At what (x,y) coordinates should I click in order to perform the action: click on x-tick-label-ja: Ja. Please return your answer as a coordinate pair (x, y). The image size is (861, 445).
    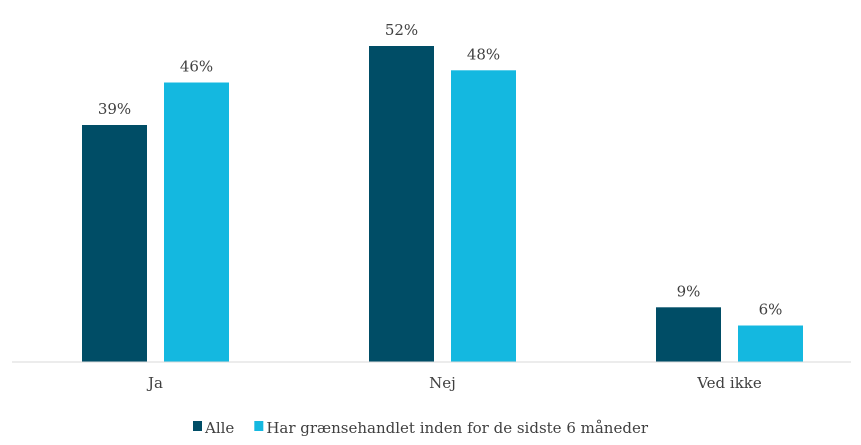
    Looking at the image, I should click on (154, 383).